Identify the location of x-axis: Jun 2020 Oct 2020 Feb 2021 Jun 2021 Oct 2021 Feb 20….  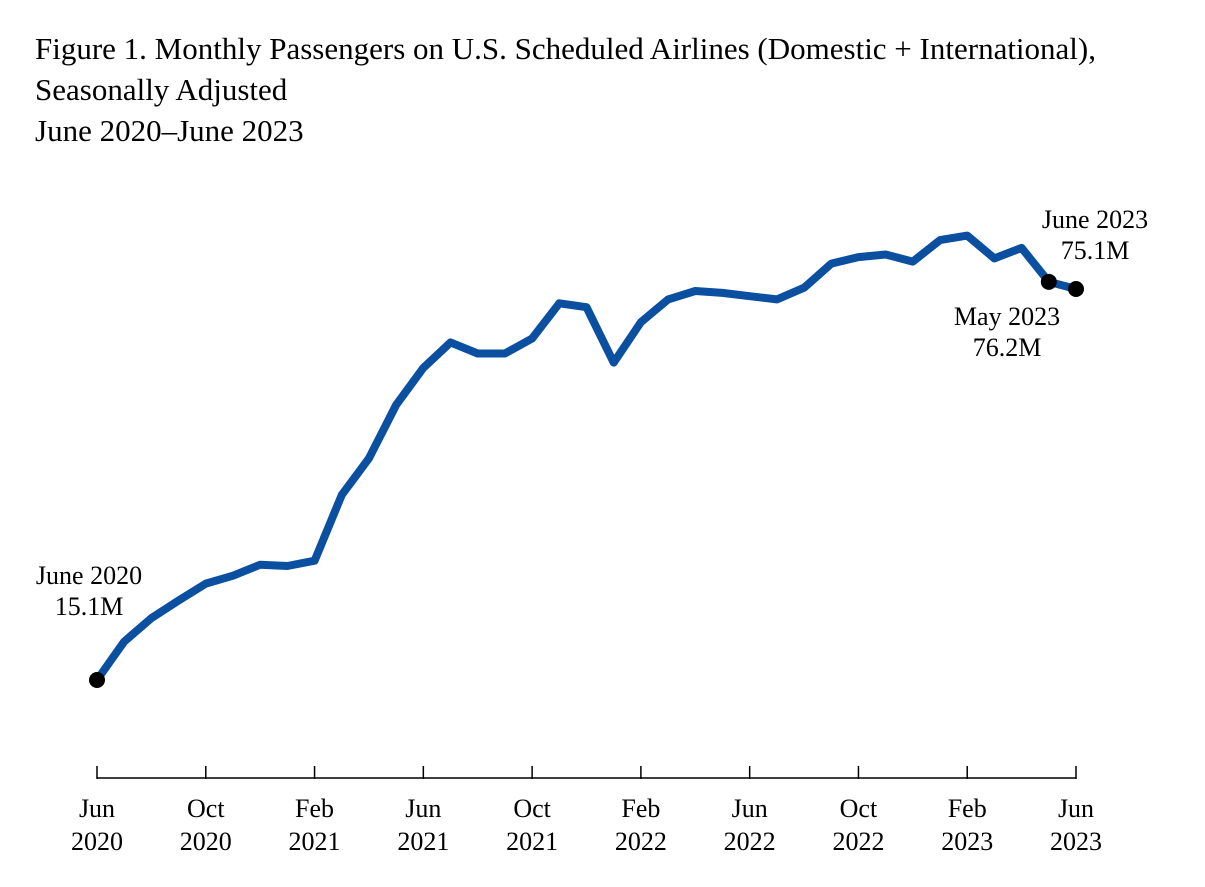
(586, 811).